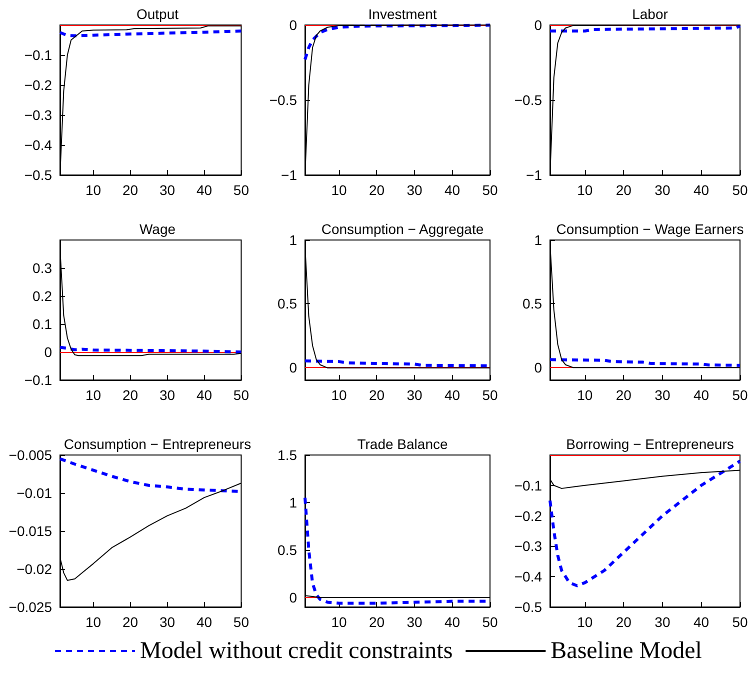 The image size is (756, 674). Describe the element at coordinates (34, 569) in the screenshot. I see `y-tick-label: −0.02` at that location.